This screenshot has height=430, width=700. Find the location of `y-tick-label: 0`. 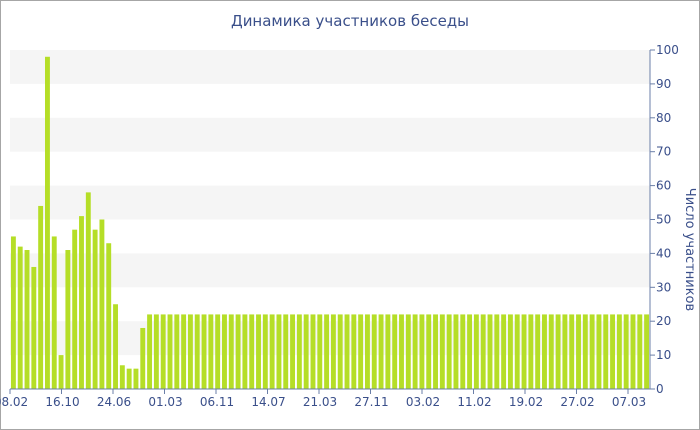

y-tick-label: 0 is located at coordinates (660, 389).